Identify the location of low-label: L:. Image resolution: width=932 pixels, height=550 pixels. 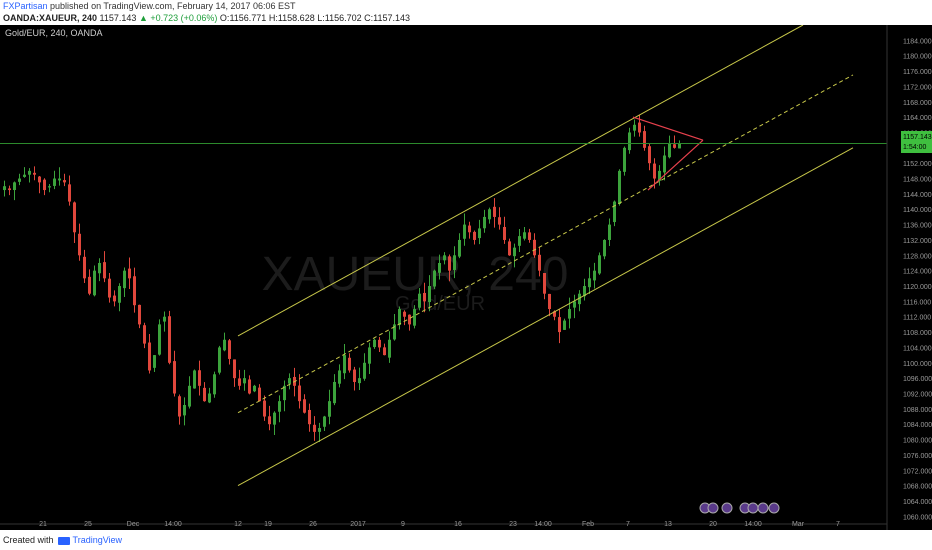
(321, 18).